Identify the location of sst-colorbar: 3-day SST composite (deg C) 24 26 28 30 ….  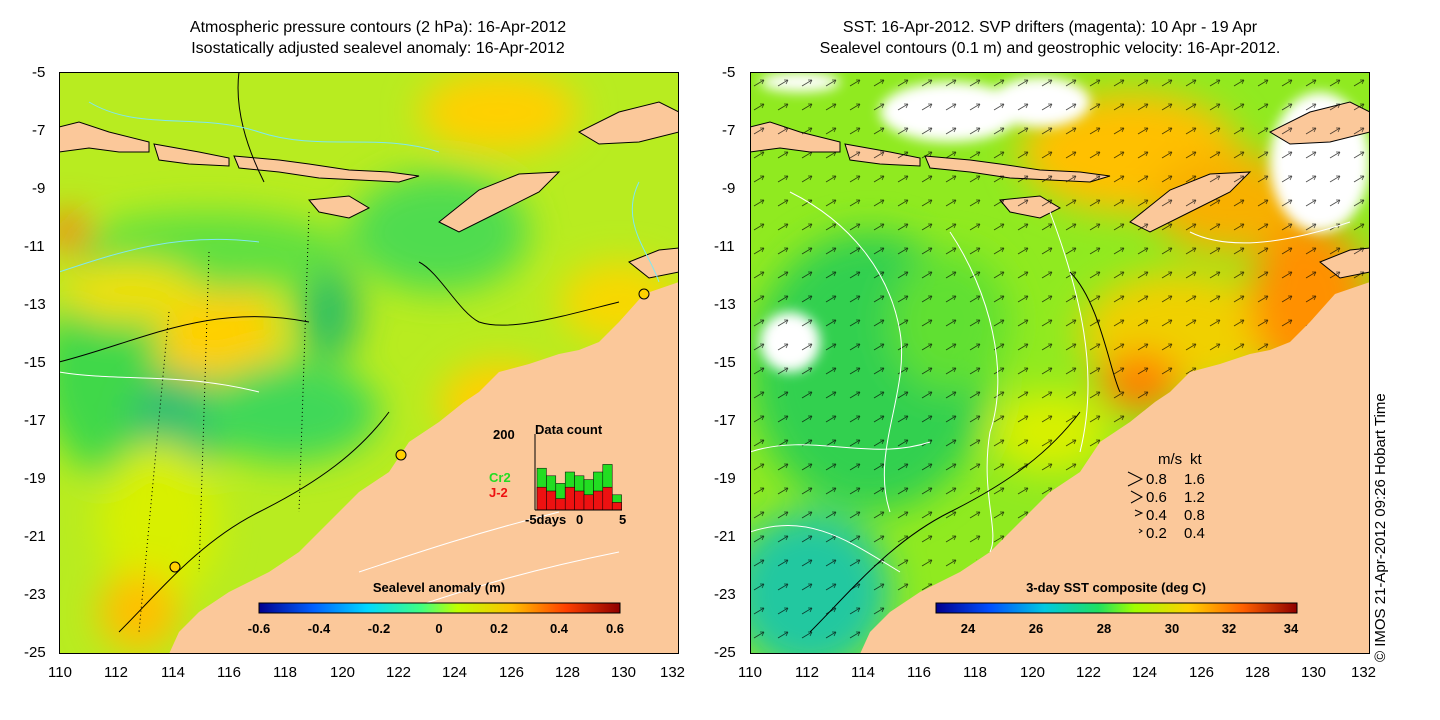
(1117, 608).